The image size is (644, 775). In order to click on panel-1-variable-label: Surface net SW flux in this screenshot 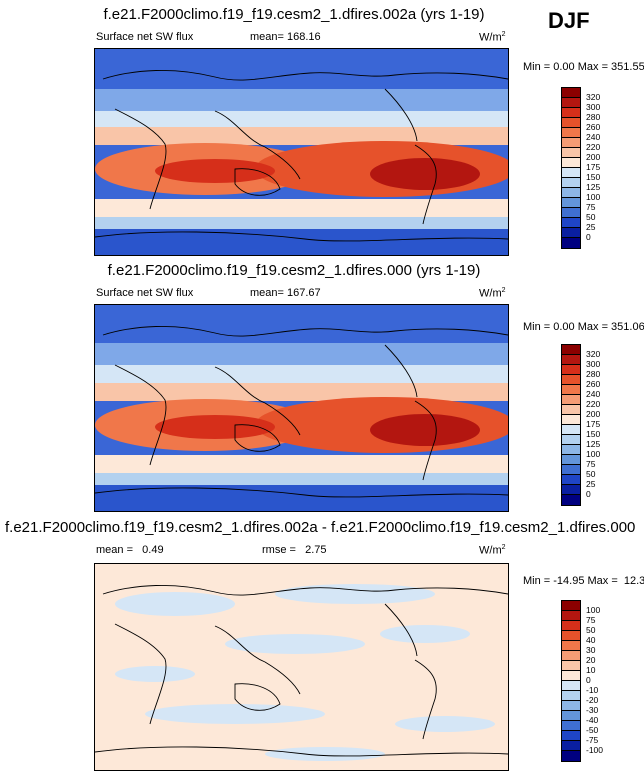, I will do `click(145, 37)`.